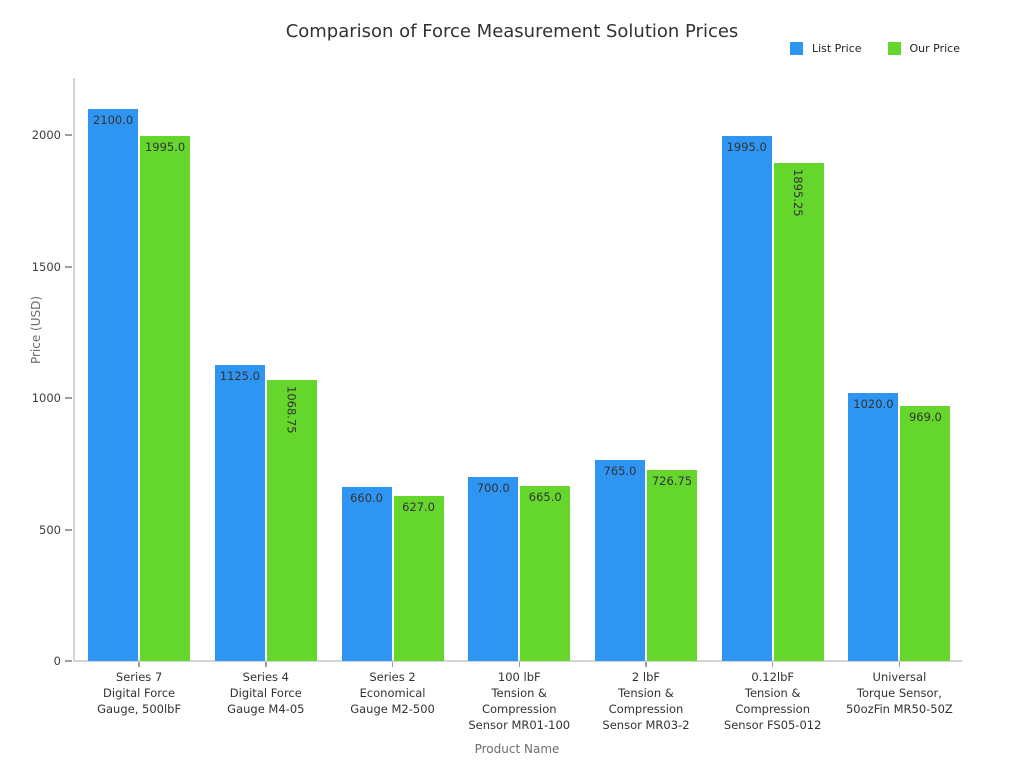 The image size is (1024, 768). I want to click on bar-value-label: 627.0, so click(418, 507).